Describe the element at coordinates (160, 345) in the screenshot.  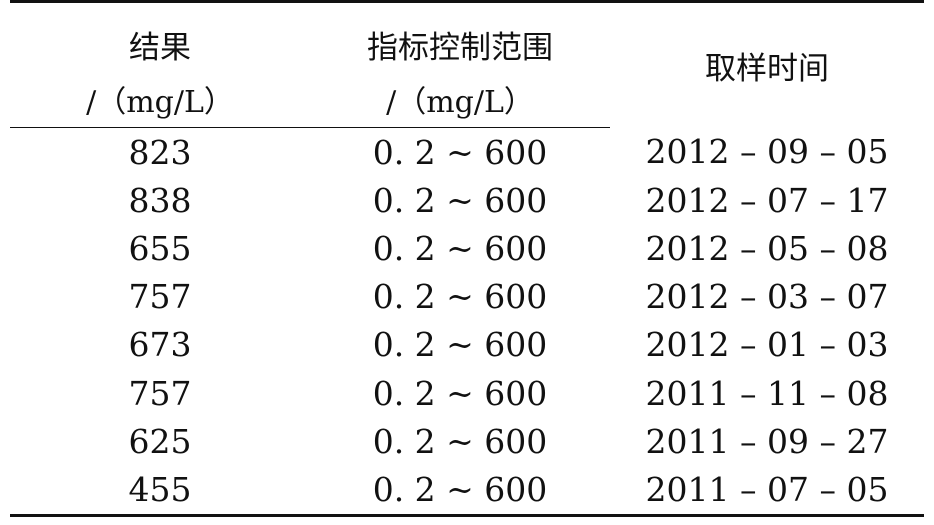
I see `cell-result: 673` at that location.